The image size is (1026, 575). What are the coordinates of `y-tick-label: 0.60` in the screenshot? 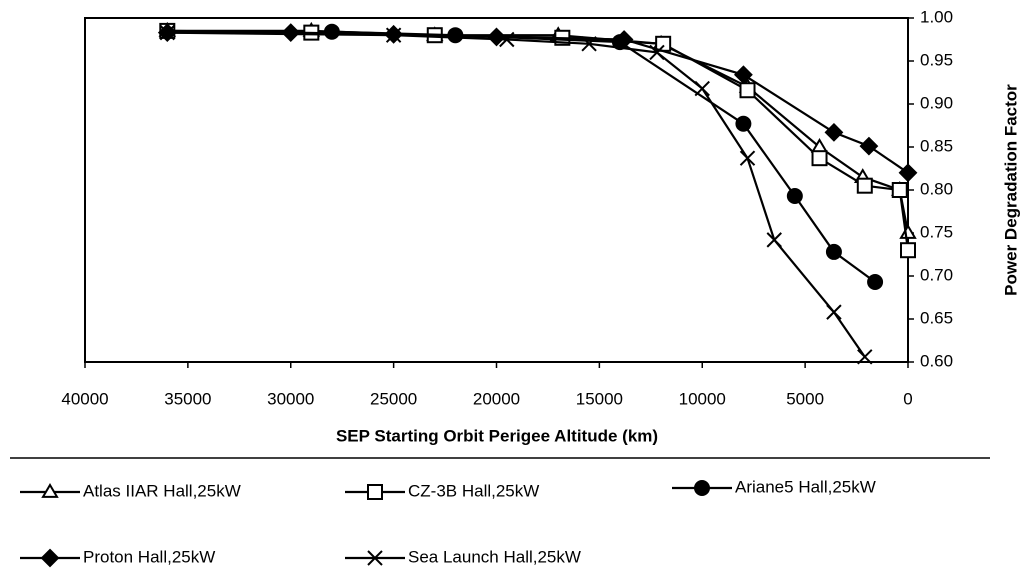 It's located at (936, 360).